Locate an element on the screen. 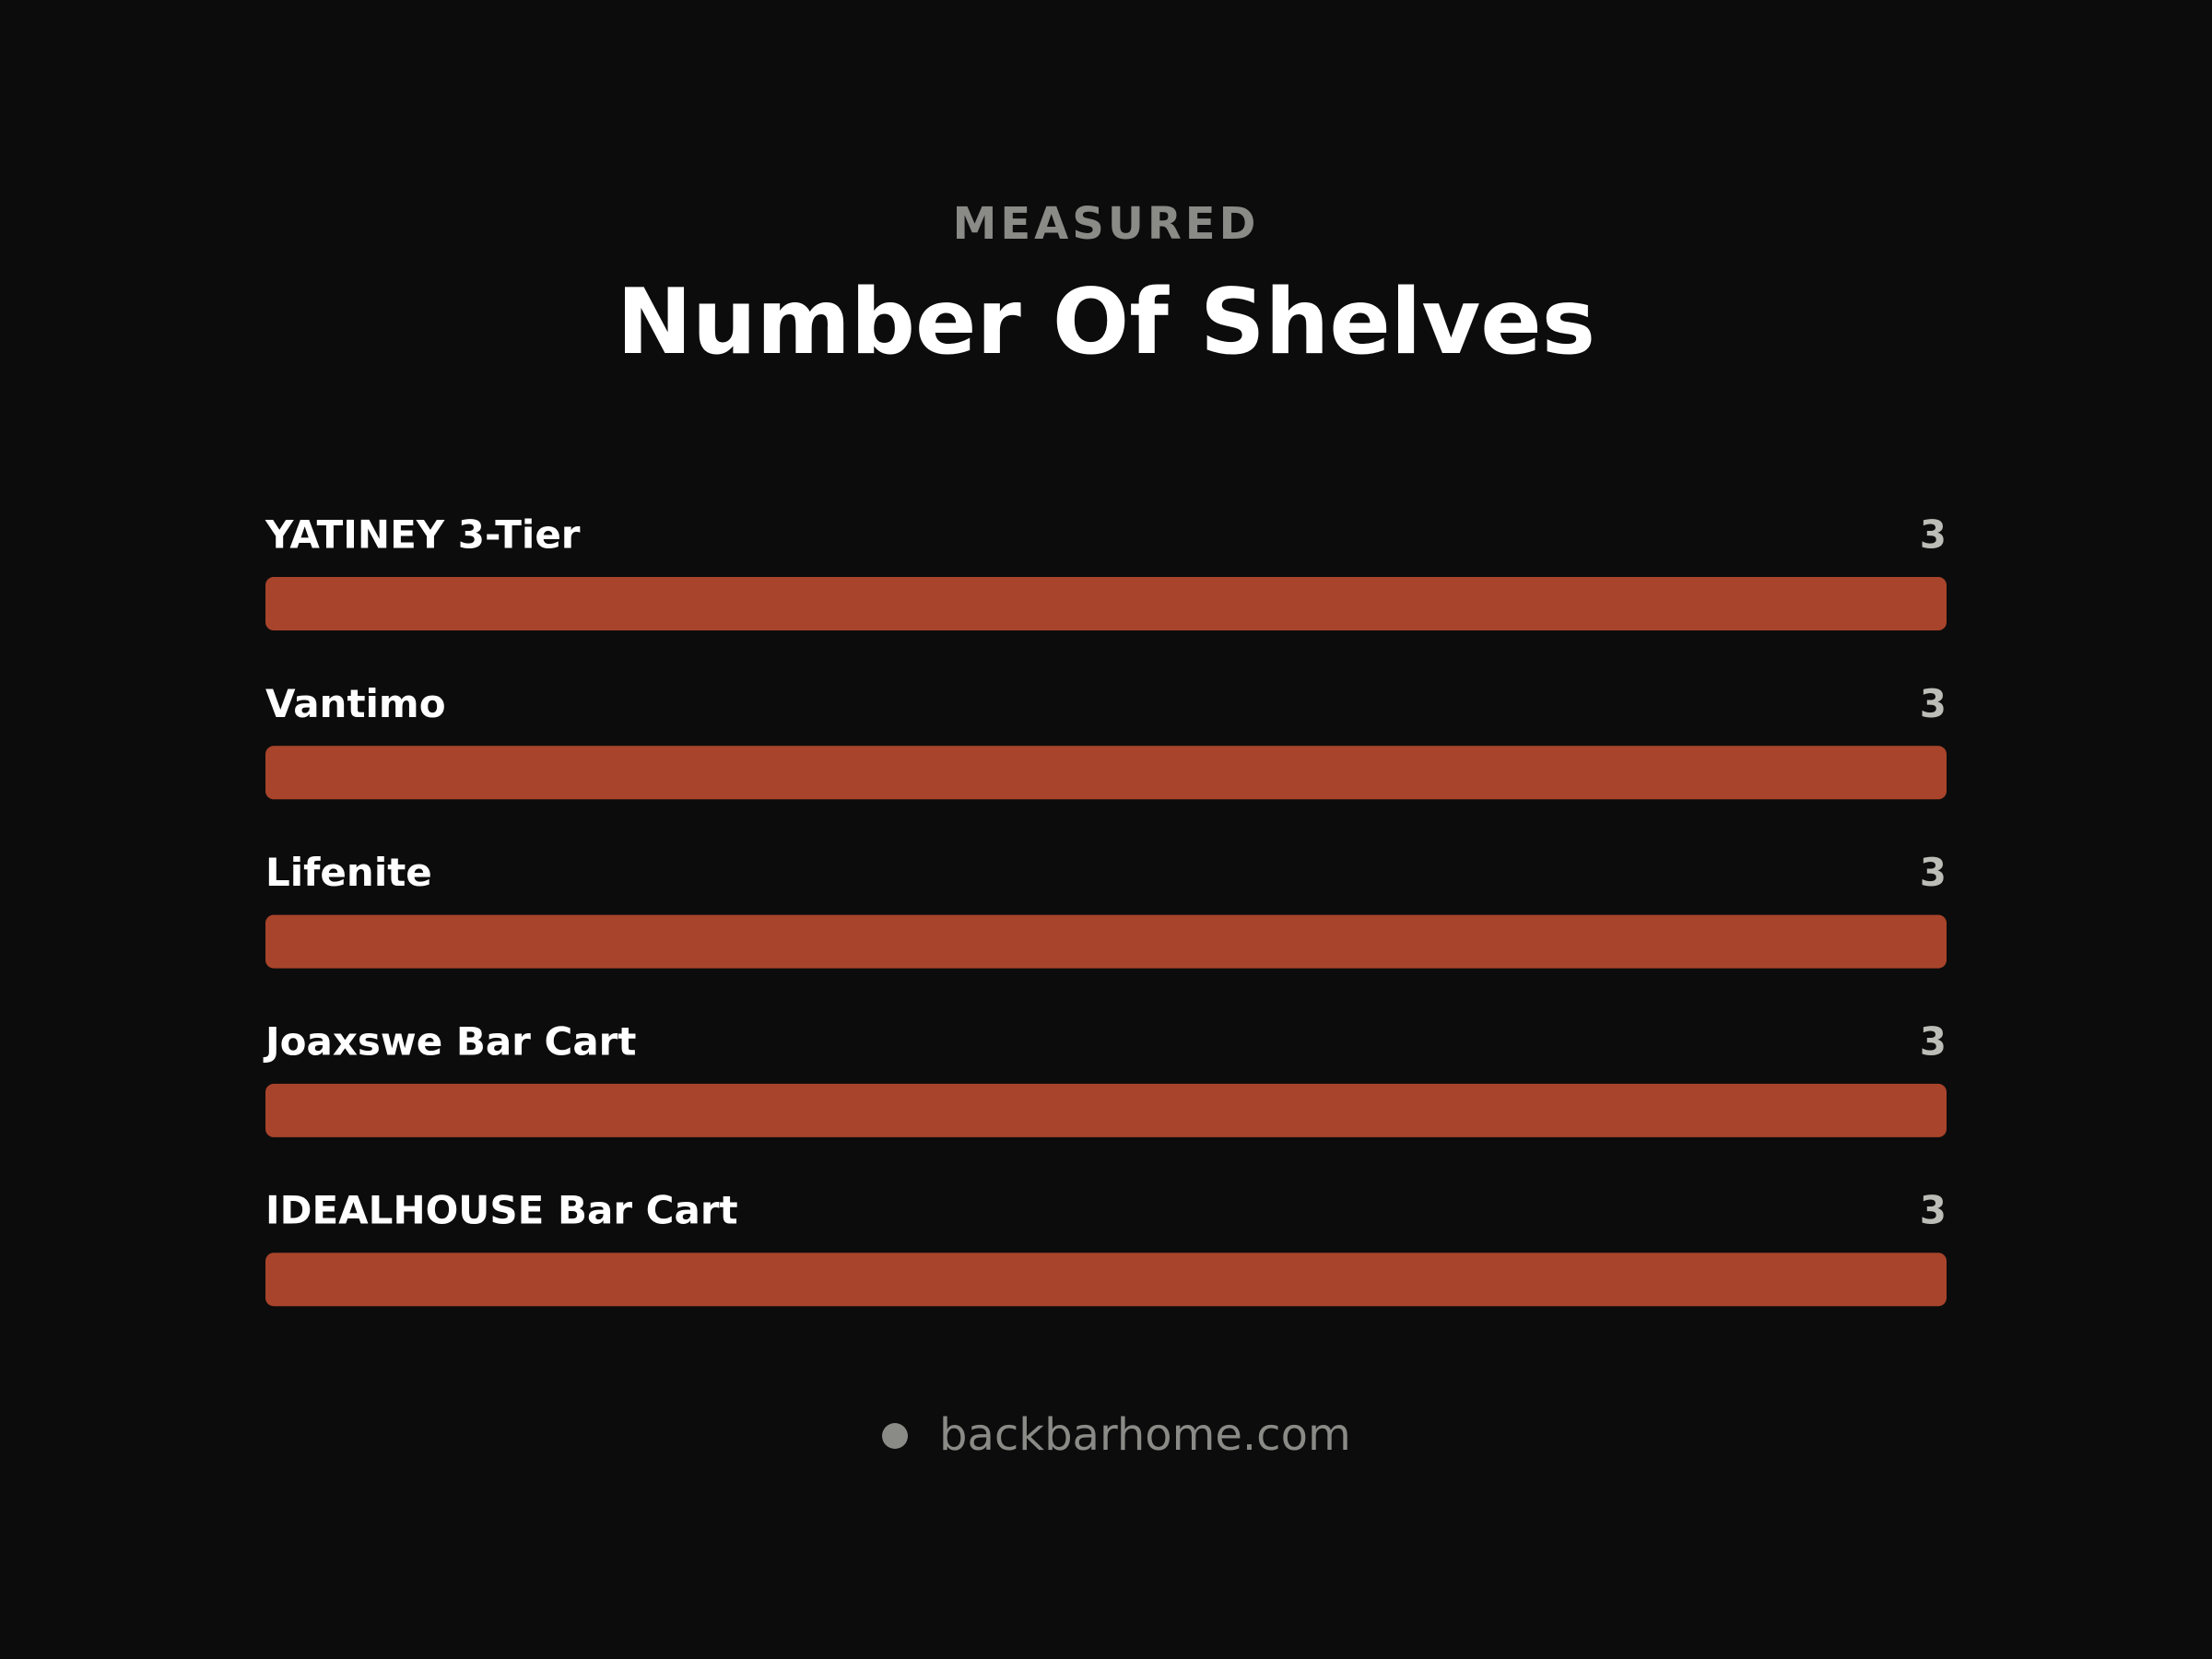  source: backbarhome.com is located at coordinates (1145, 1435).